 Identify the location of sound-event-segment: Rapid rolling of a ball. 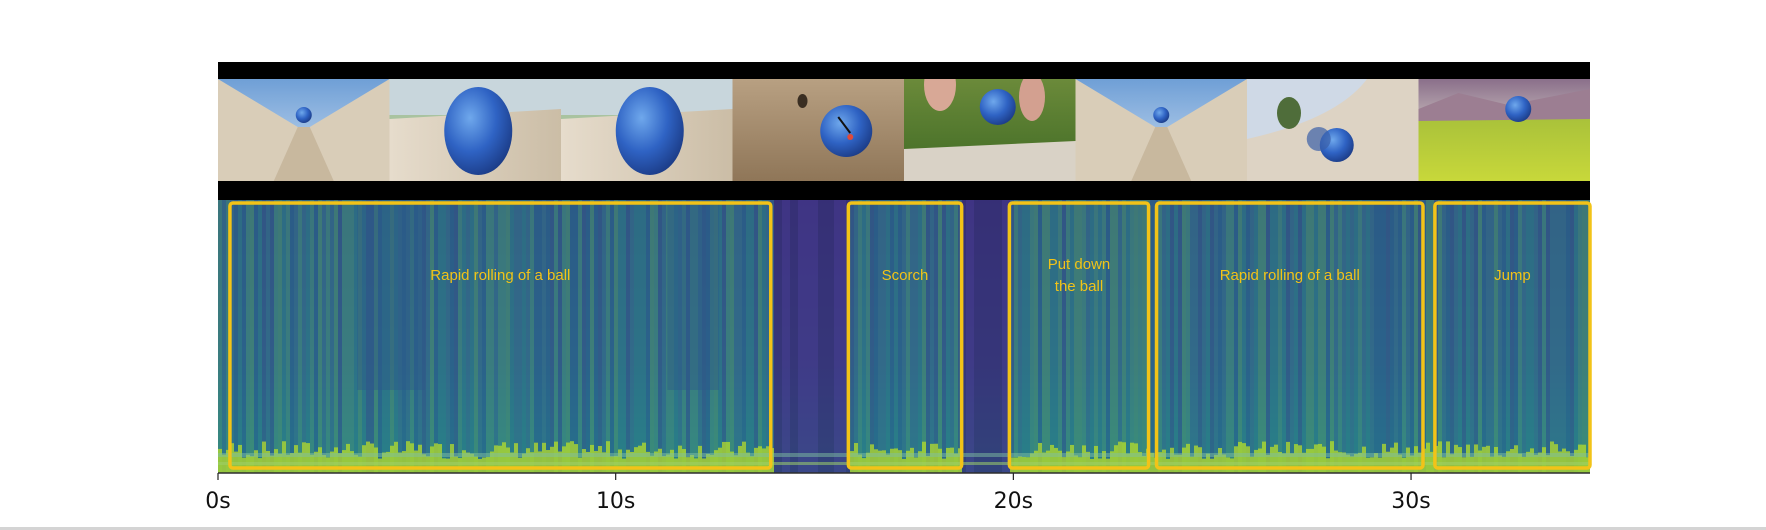
(1289, 335).